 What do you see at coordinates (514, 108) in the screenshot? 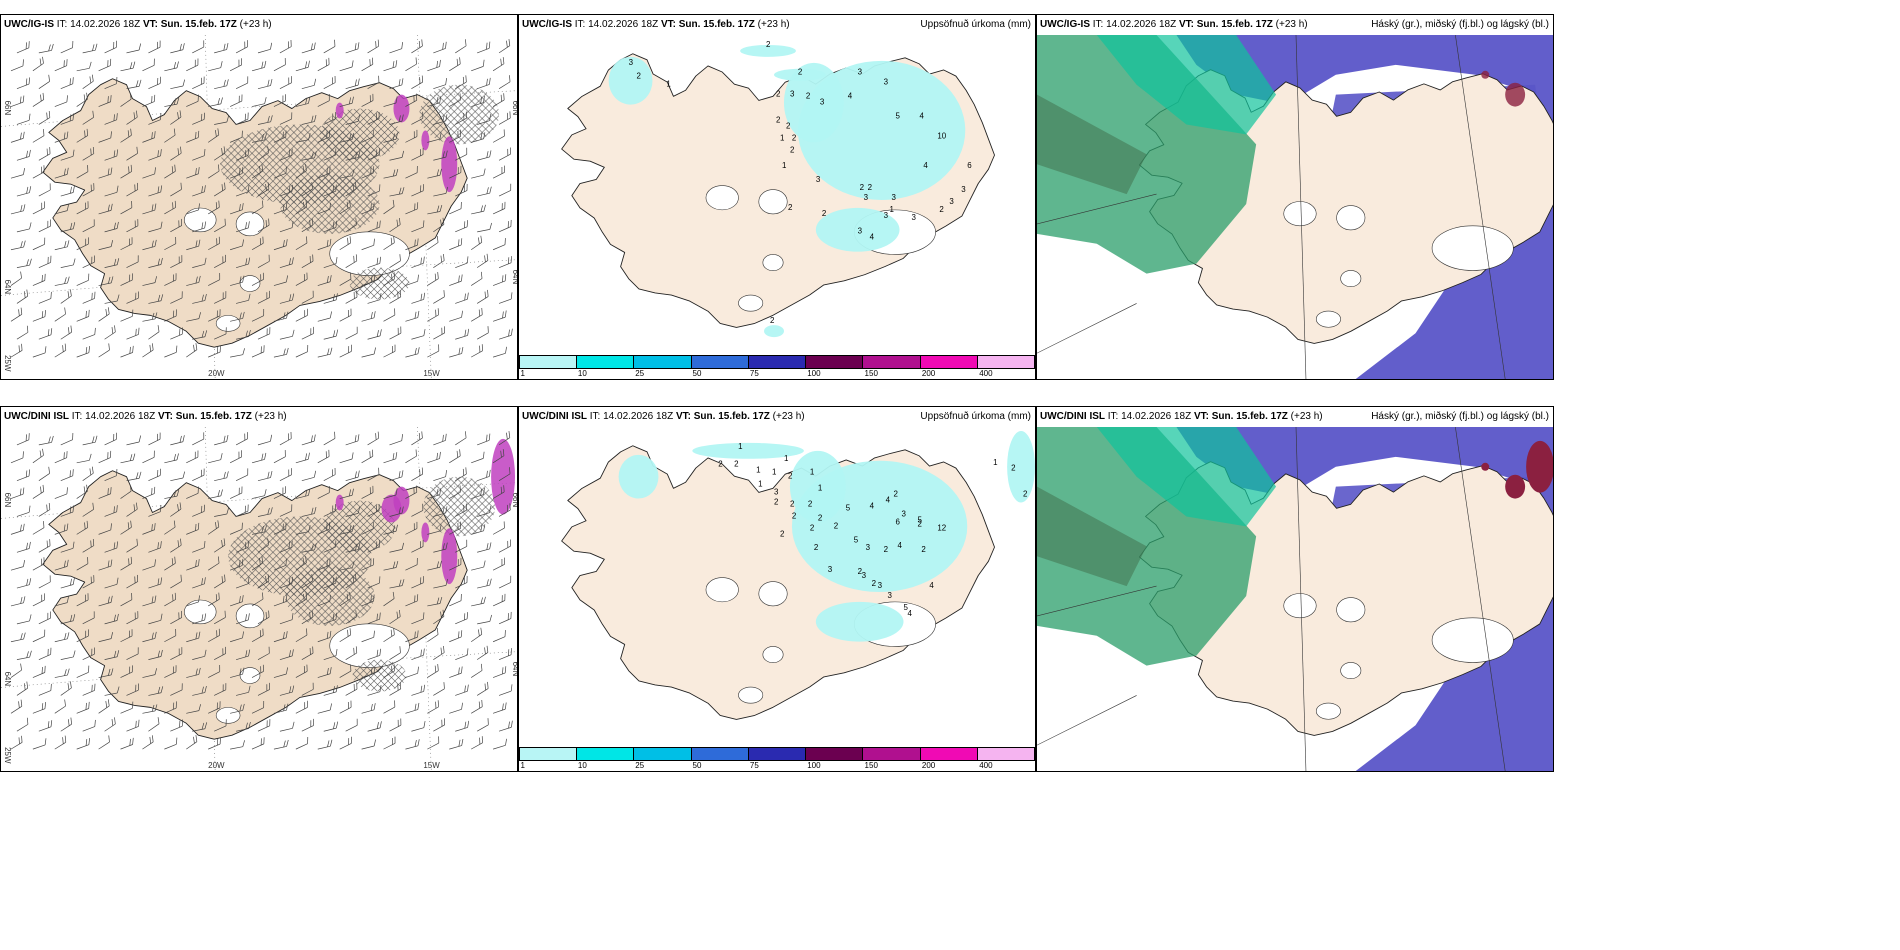
I see `lat-66-label: 66N` at bounding box center [514, 108].